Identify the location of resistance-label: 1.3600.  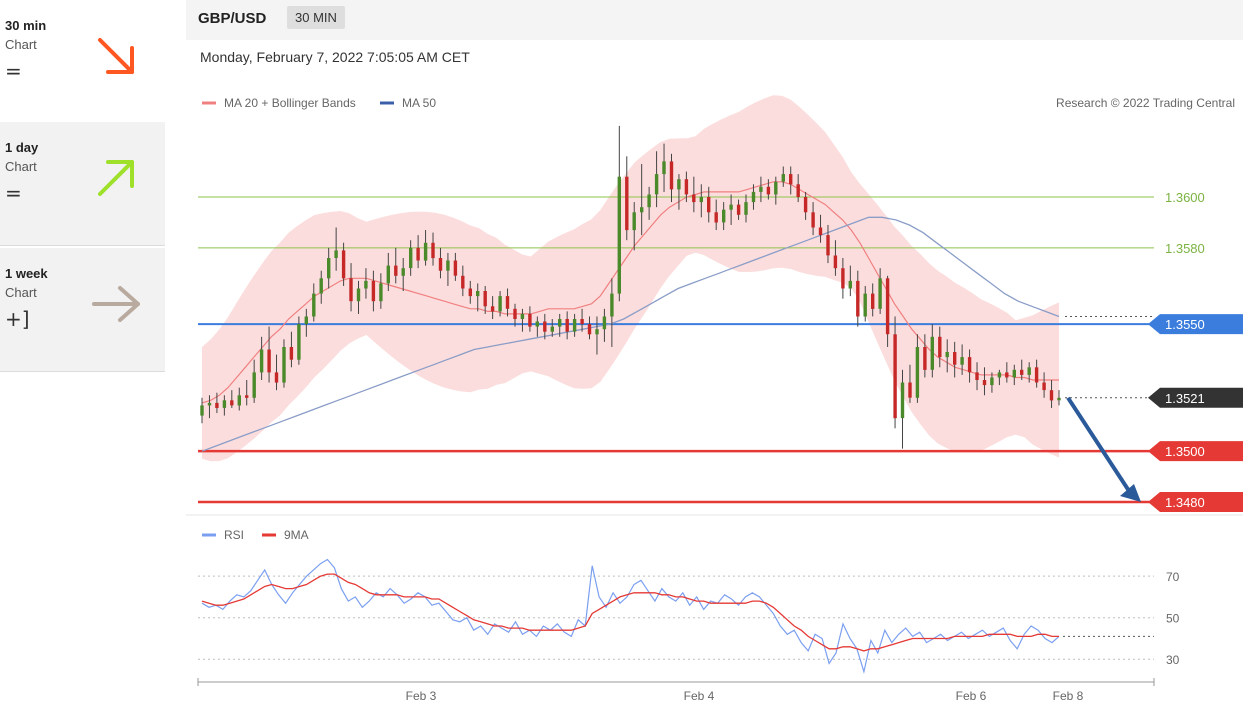
(1185, 197).